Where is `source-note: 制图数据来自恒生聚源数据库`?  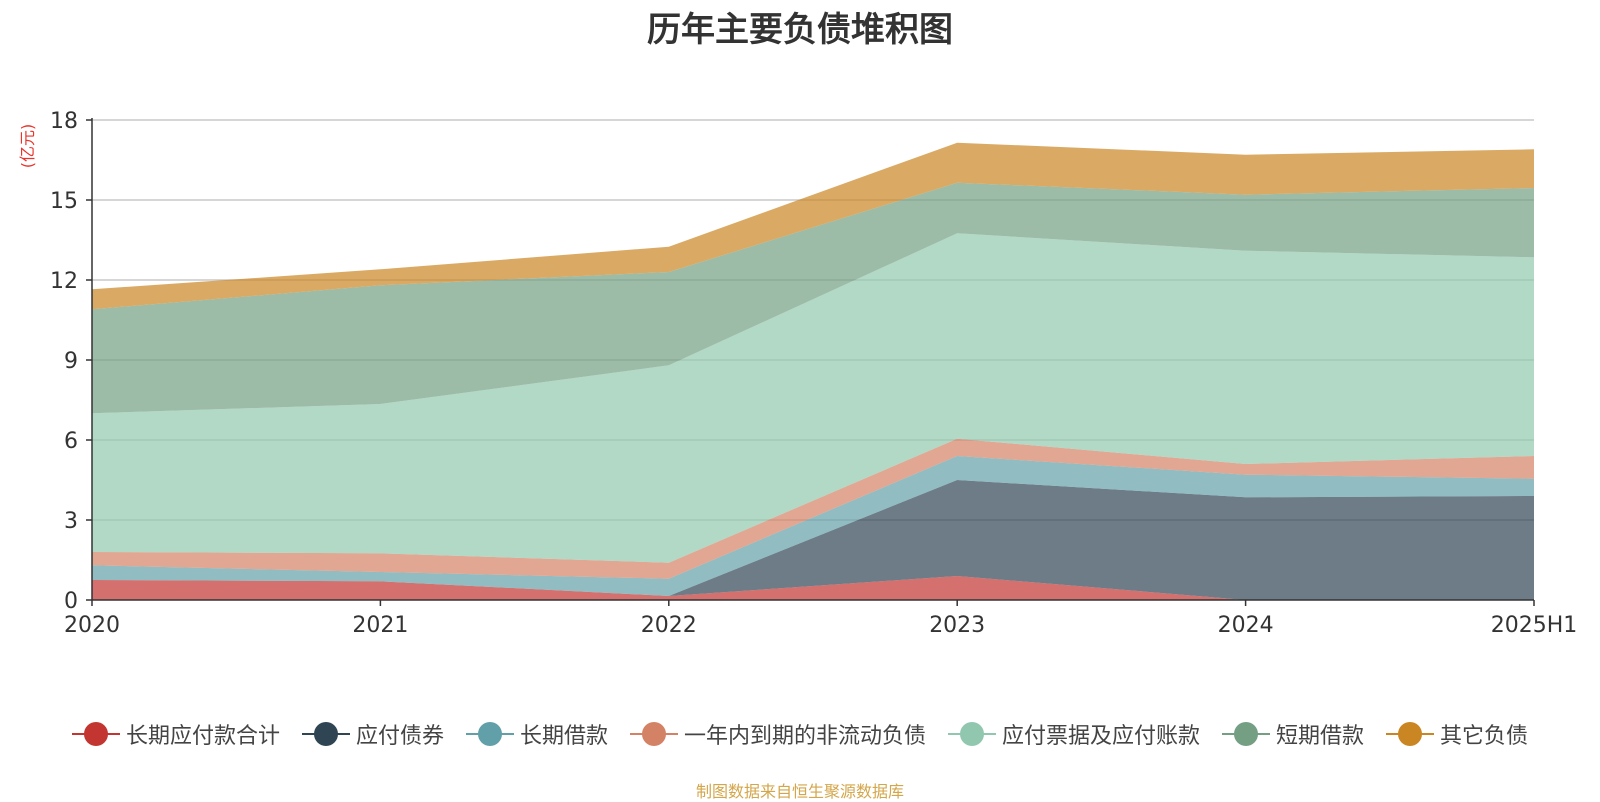 source-note: 制图数据来自恒生聚源数据库 is located at coordinates (799, 791).